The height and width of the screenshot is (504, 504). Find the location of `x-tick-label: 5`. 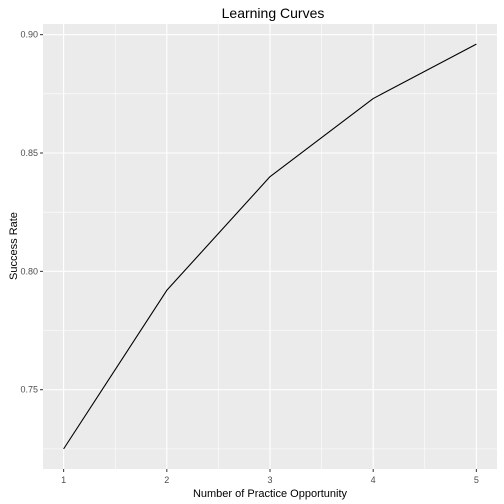

x-tick-label: 5 is located at coordinates (476, 480).